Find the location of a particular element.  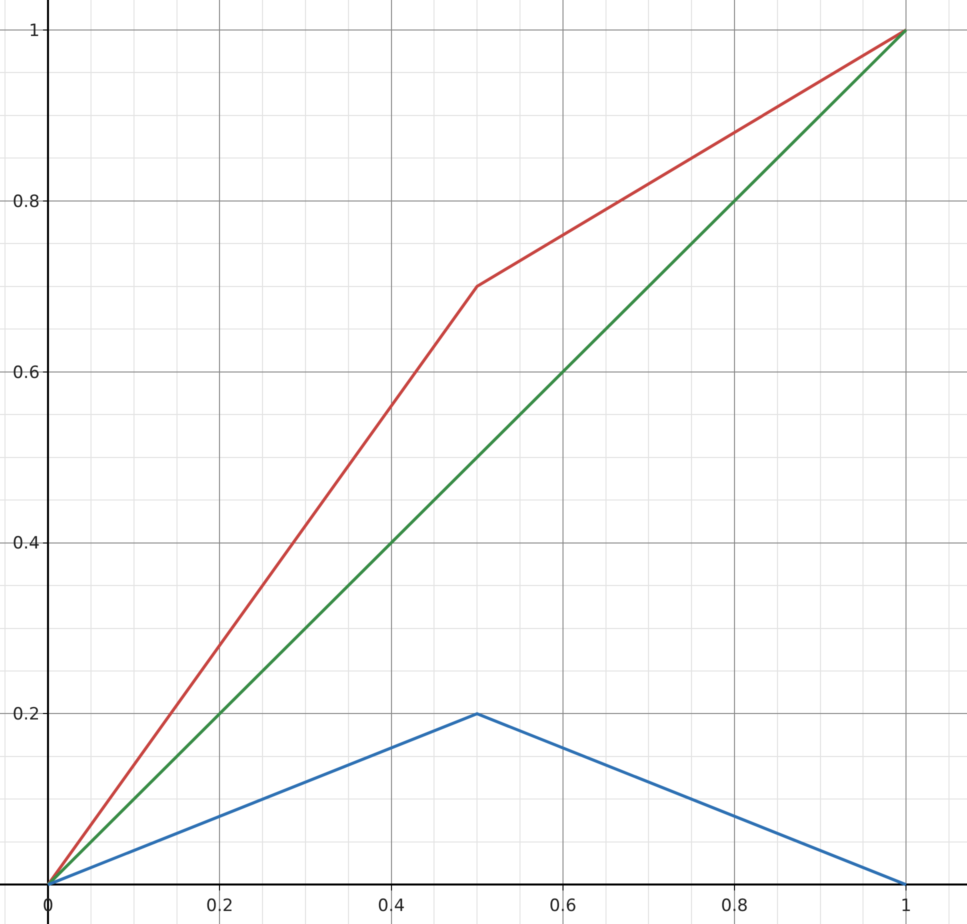

y-tick-label: 1 is located at coordinates (34, 30).